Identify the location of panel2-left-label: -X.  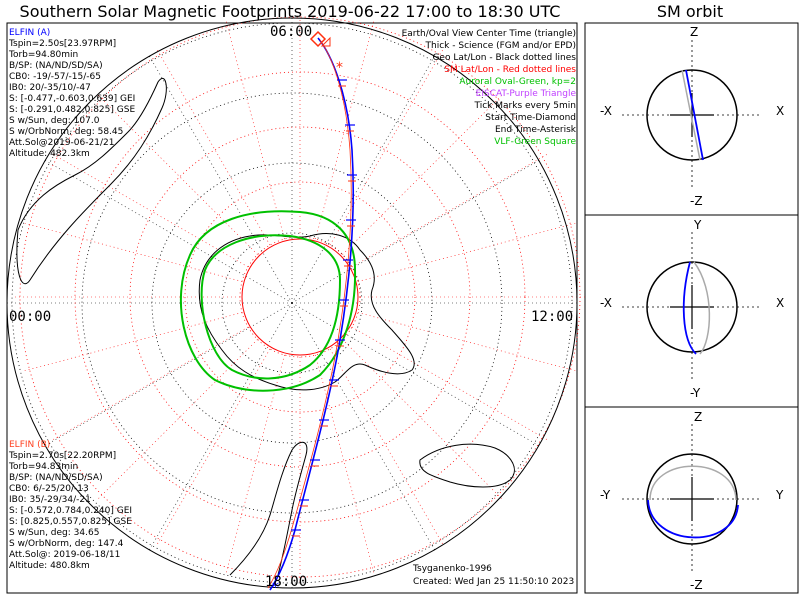
(606, 303).